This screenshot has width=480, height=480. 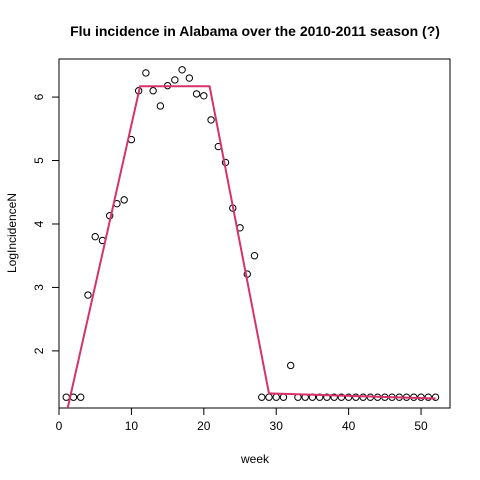 I want to click on y-tick-label: 3, so click(x=39, y=287).